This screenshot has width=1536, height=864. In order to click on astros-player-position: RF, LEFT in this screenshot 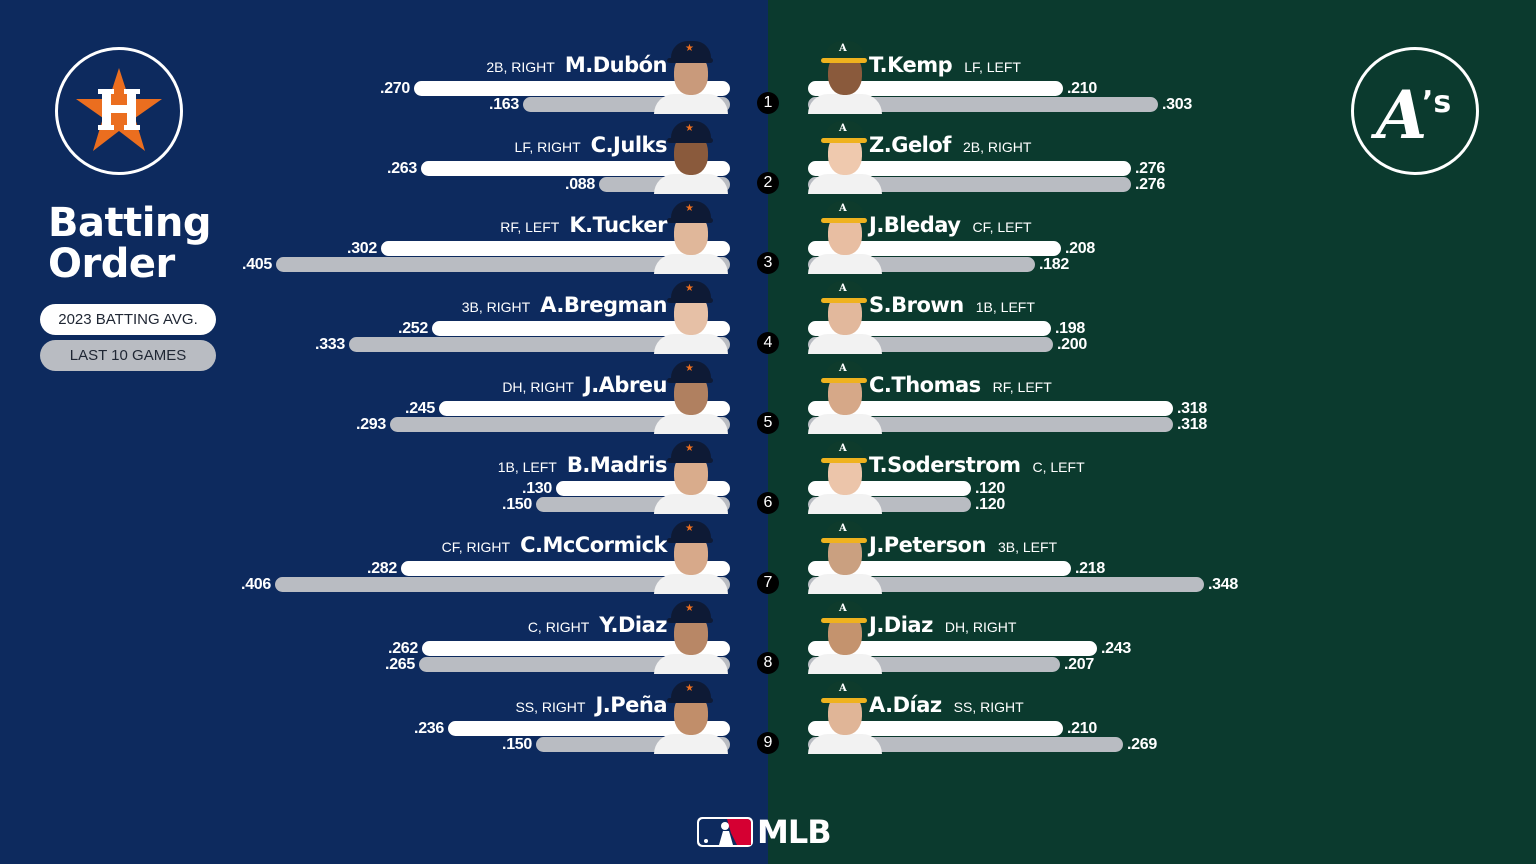, I will do `click(530, 227)`.